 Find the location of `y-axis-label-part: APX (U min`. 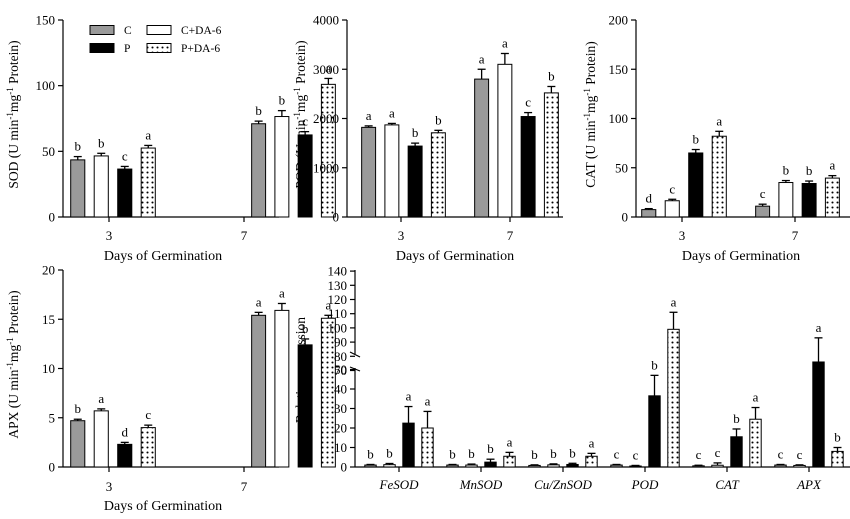

y-axis-label-part: APX (U min is located at coordinates (13, 403).